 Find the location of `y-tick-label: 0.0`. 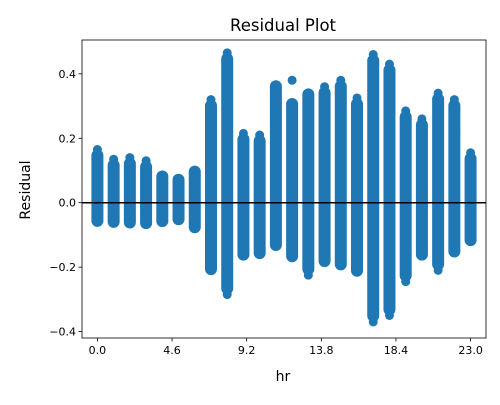

y-tick-label: 0.0 is located at coordinates (68, 203).